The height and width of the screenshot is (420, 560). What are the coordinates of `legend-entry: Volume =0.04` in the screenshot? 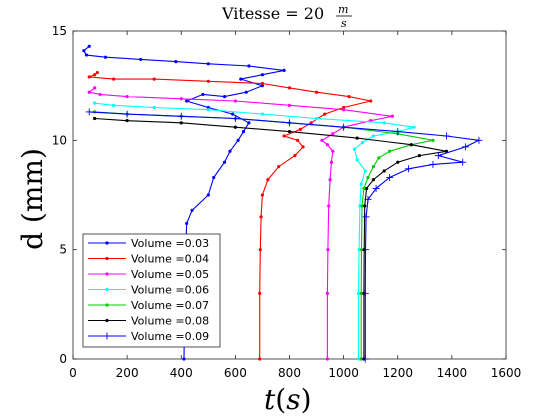 It's located at (148, 259).